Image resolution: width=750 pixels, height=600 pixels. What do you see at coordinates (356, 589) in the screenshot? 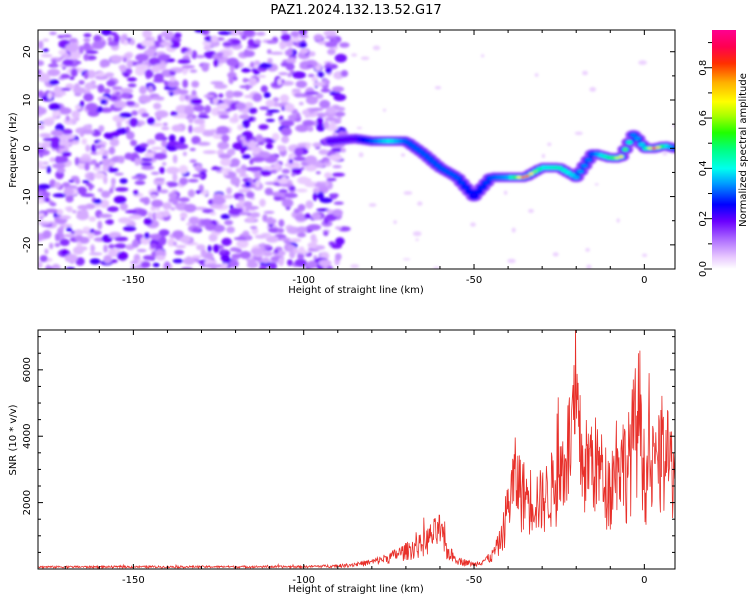
I see `snr-xlabel: Height of straight line (km)` at bounding box center [356, 589].